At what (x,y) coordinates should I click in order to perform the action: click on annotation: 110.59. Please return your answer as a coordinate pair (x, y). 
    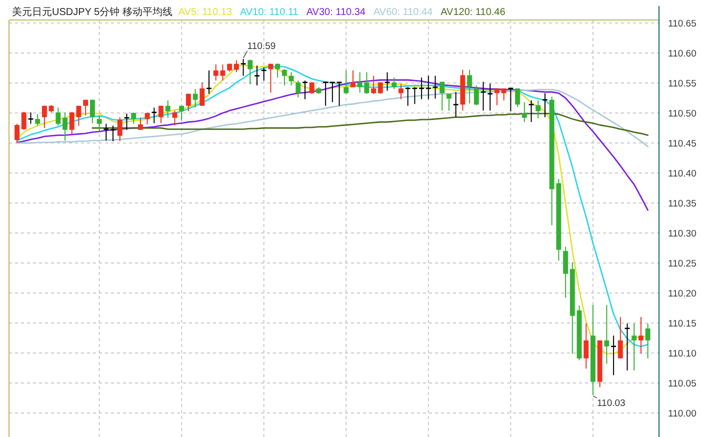
    Looking at the image, I should click on (261, 46).